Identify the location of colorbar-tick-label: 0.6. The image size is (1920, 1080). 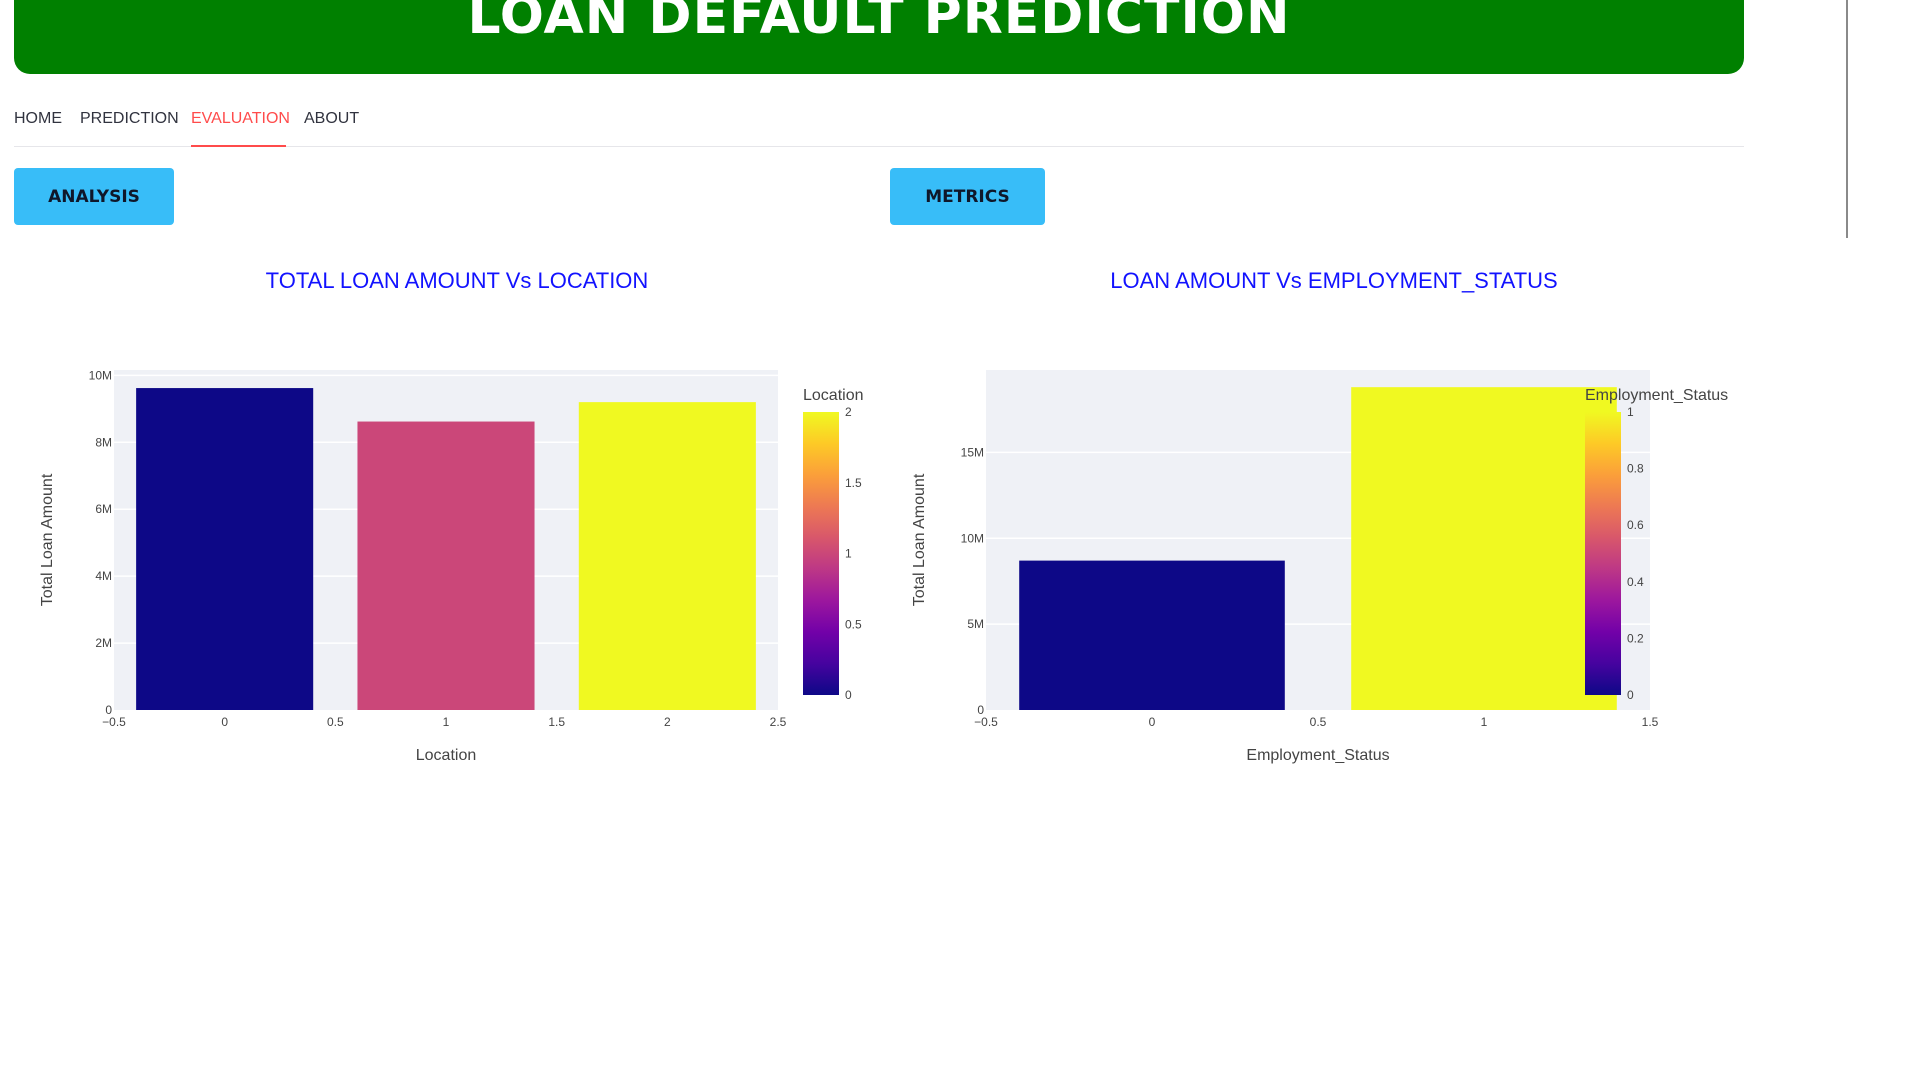
(1635, 525).